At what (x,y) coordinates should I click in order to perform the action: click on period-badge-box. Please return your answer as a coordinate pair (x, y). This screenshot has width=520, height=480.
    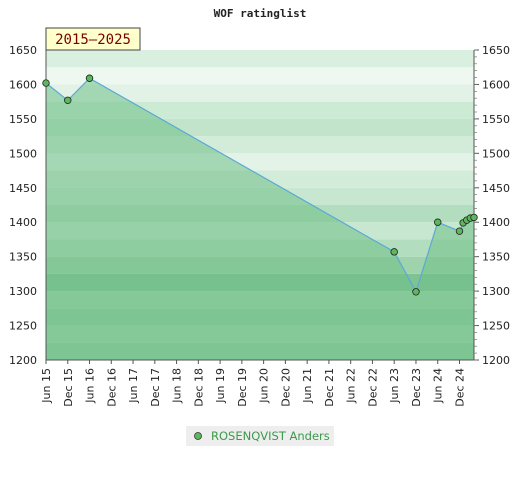
    Looking at the image, I should click on (93, 39).